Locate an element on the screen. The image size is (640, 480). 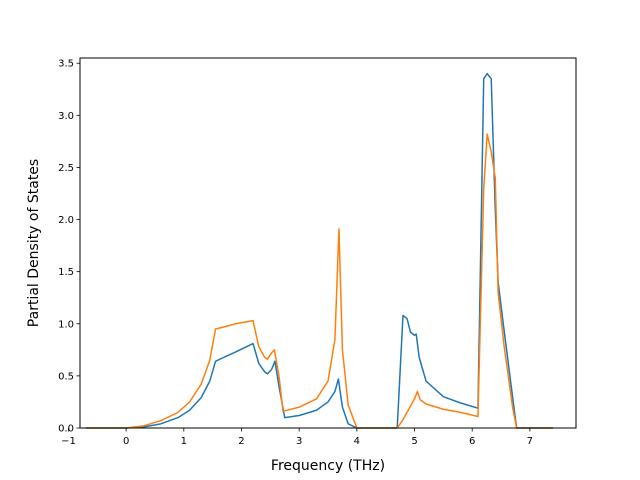
x-tick-label: 4 is located at coordinates (357, 441).